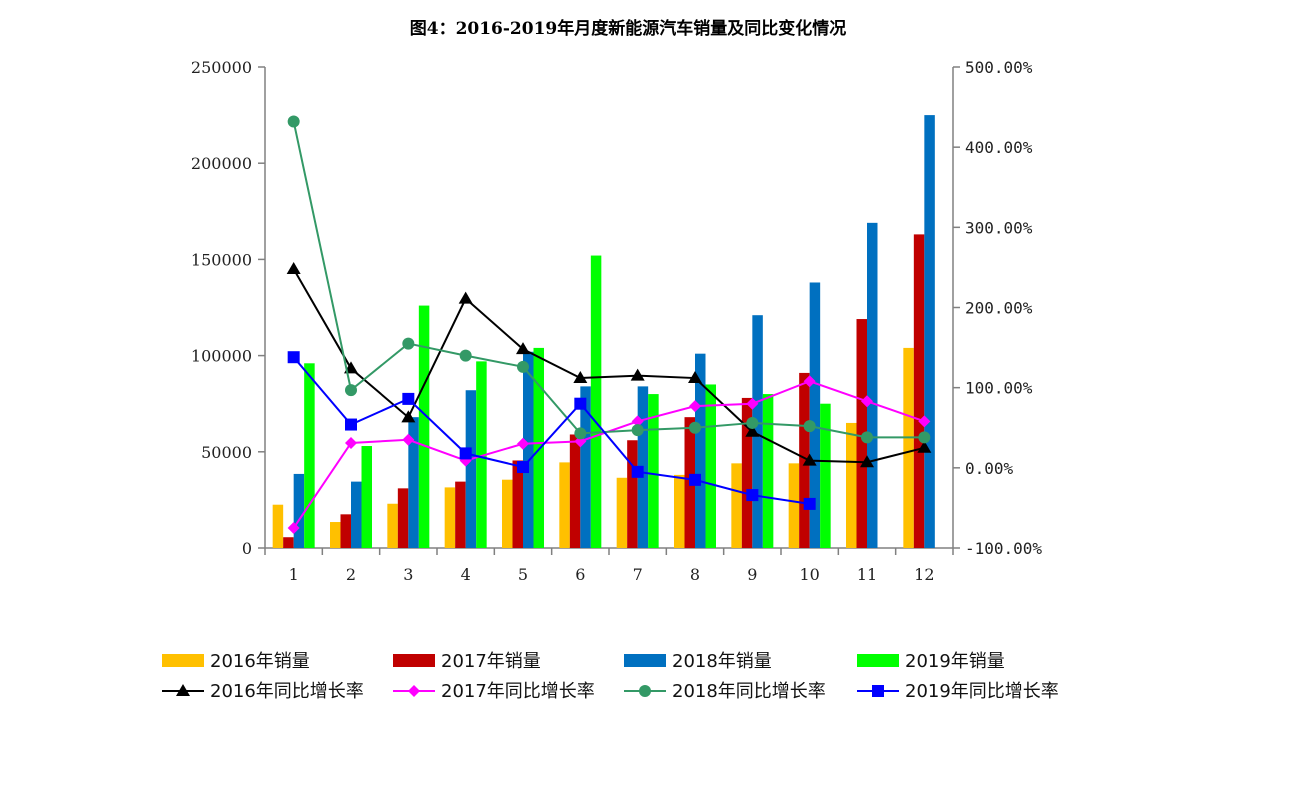 Image resolution: width=1312 pixels, height=788 pixels. Describe the element at coordinates (955, 661) in the screenshot. I see `legend-label: 2019年销量` at that location.